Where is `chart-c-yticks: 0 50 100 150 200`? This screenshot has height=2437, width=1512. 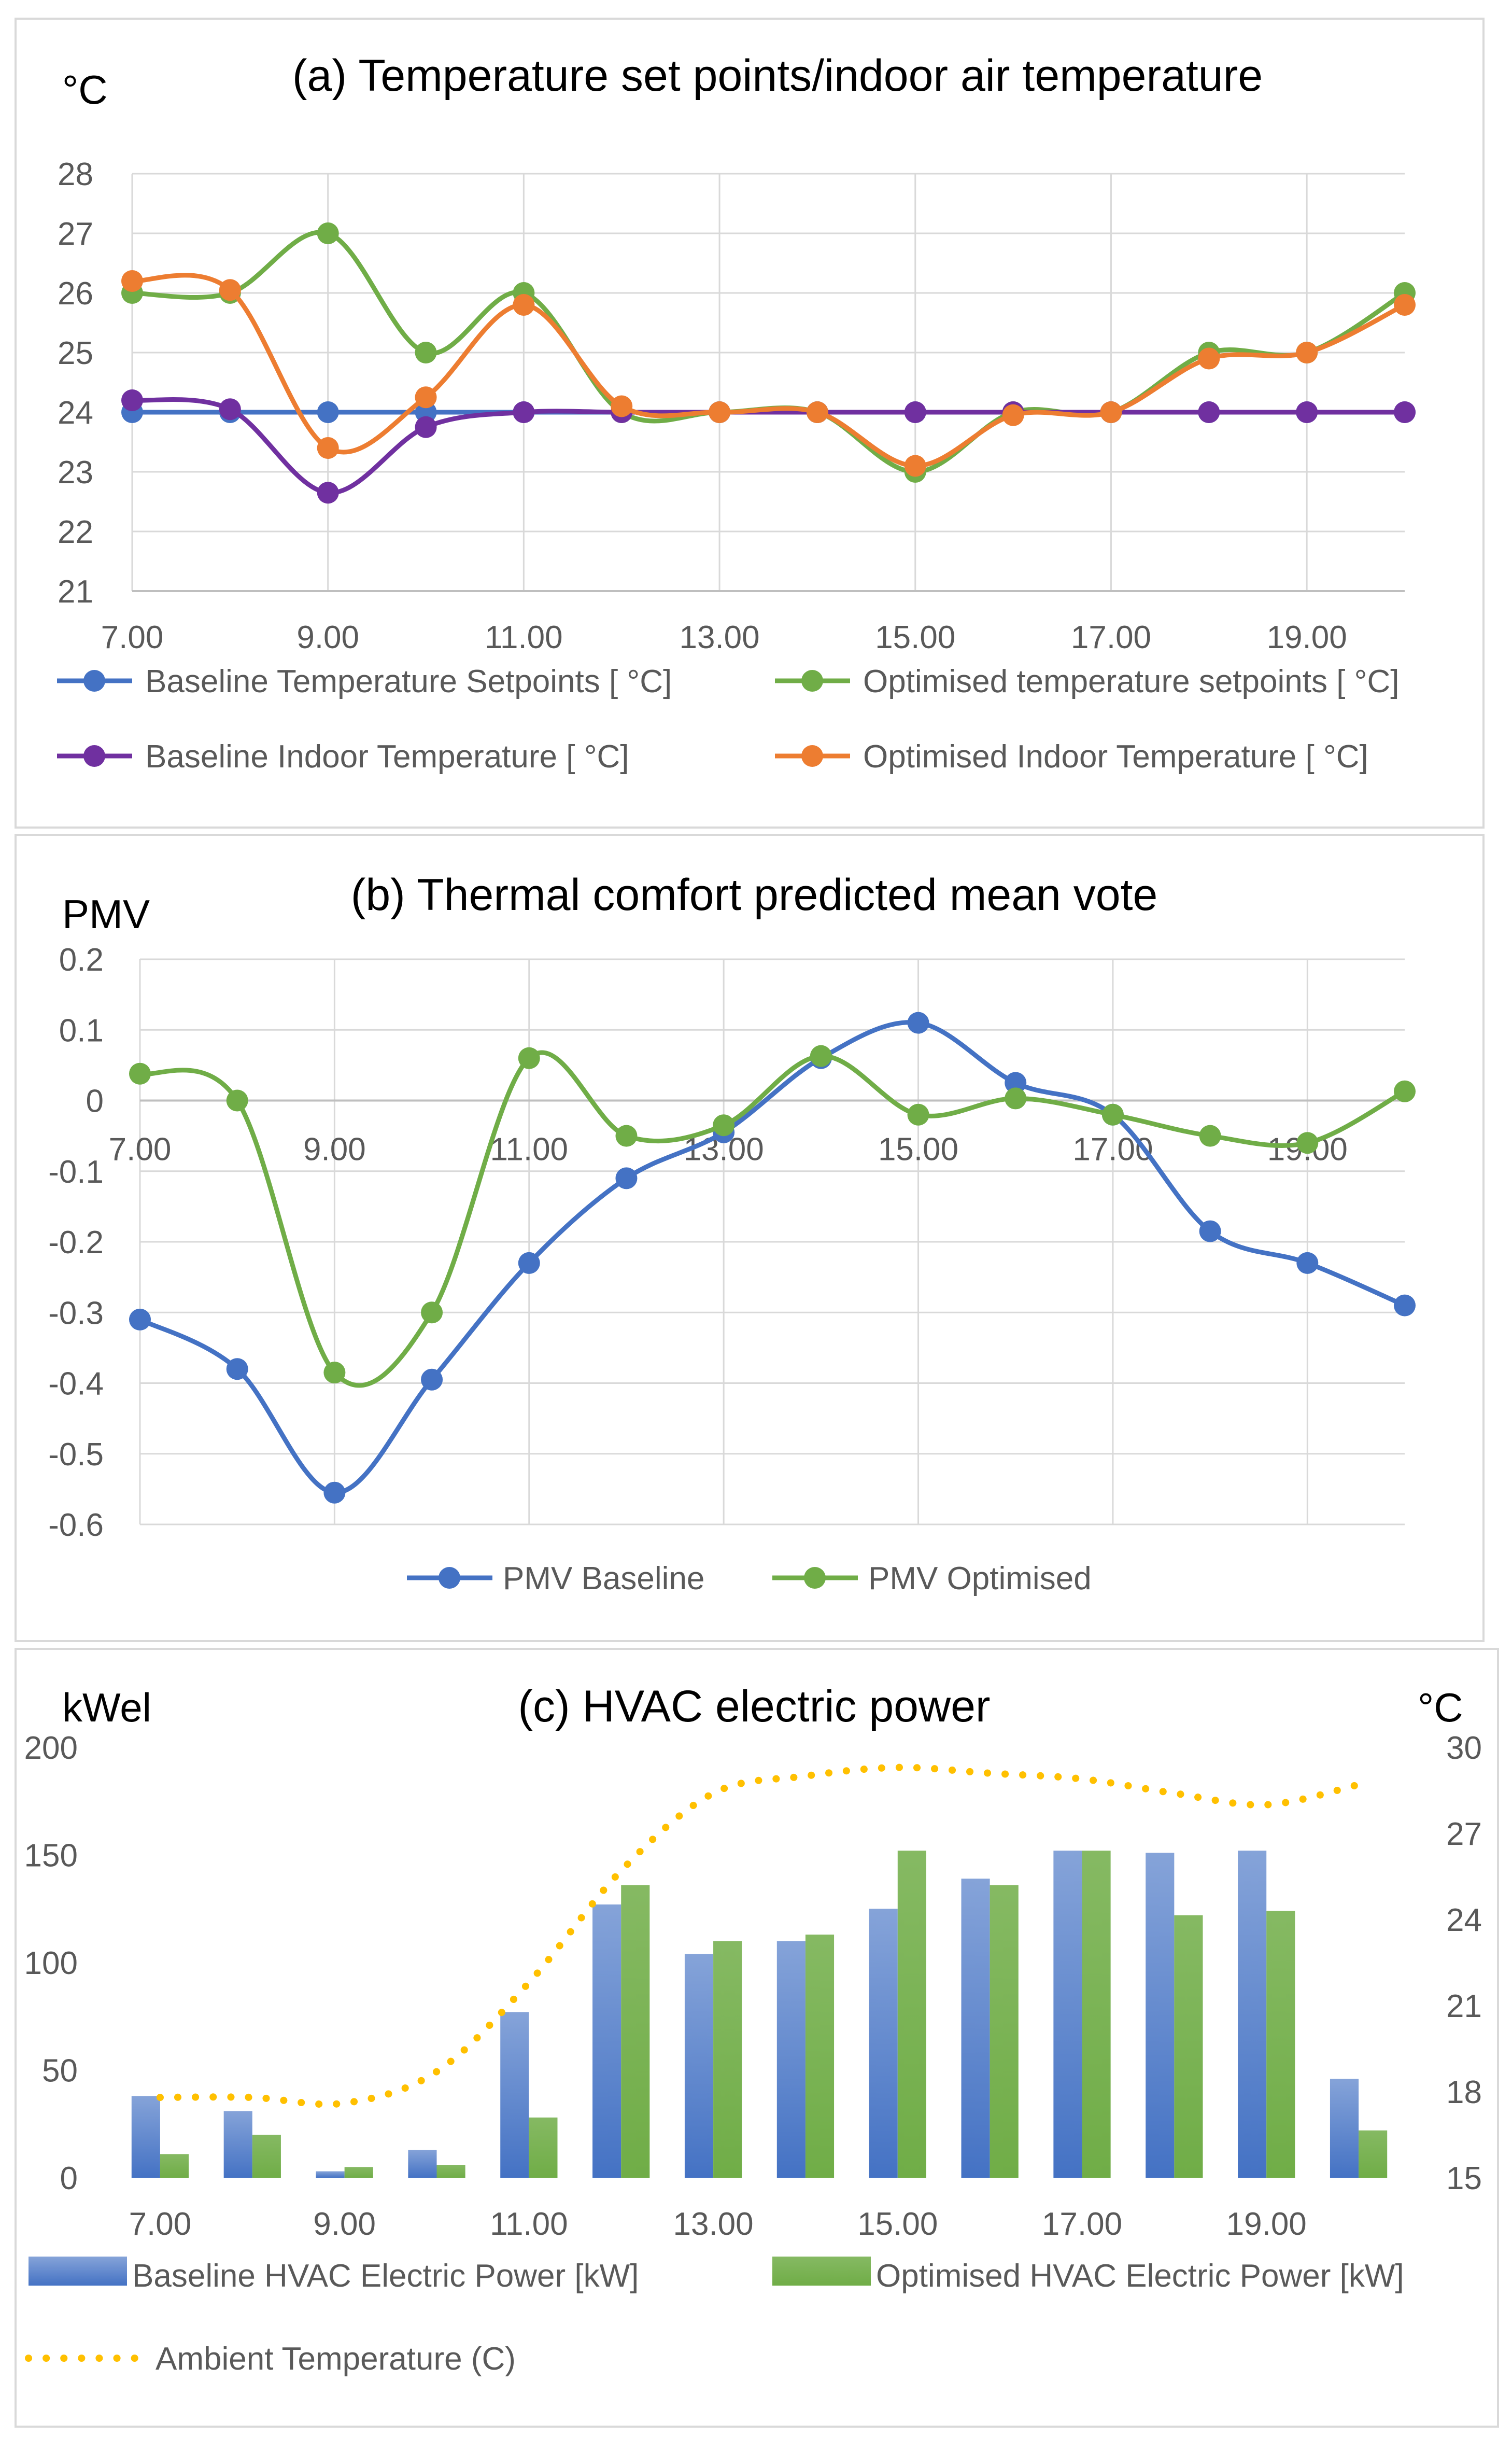 chart-c-yticks: 0 50 100 150 200 is located at coordinates (51, 1963).